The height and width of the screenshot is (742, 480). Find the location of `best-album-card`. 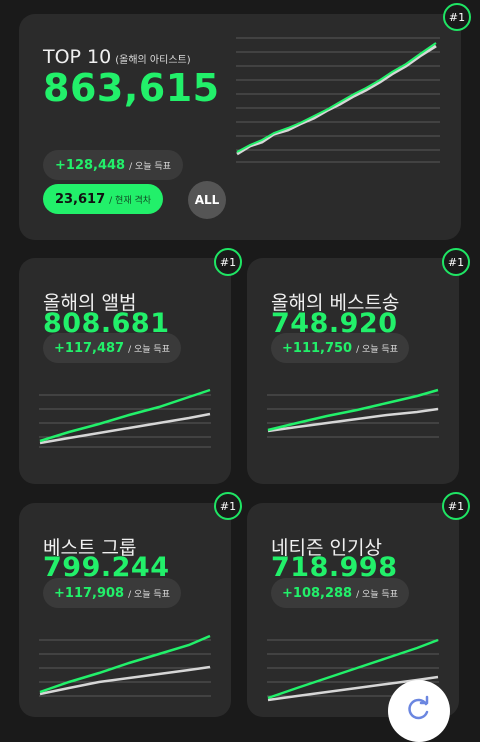

best-album-card is located at coordinates (125, 371).